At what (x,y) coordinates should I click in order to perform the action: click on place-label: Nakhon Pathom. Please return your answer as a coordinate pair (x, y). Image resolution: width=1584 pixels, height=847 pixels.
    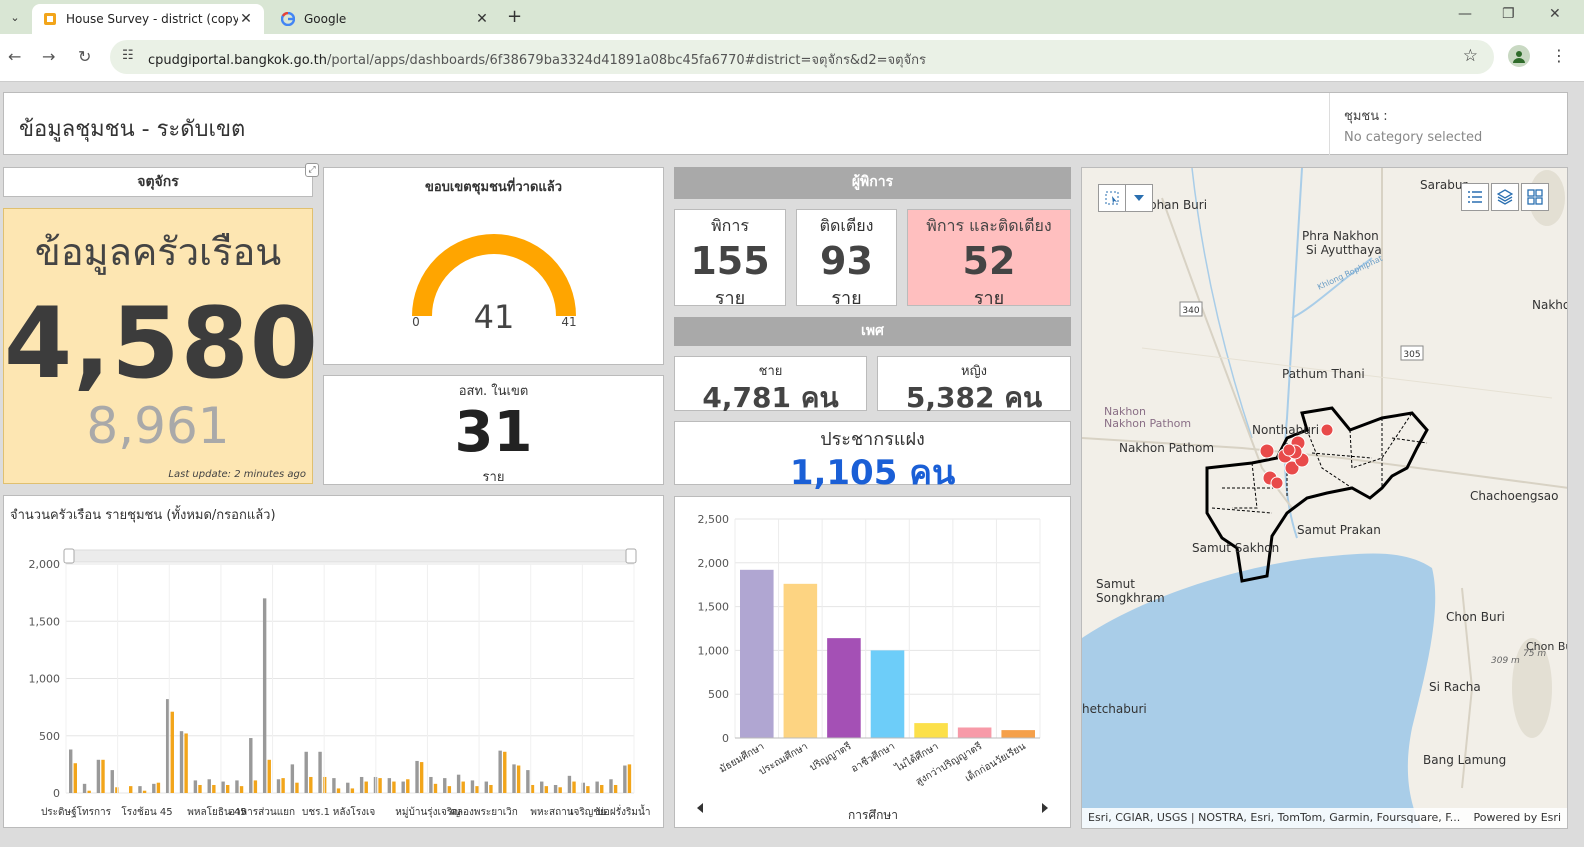
    Looking at the image, I should click on (1147, 423).